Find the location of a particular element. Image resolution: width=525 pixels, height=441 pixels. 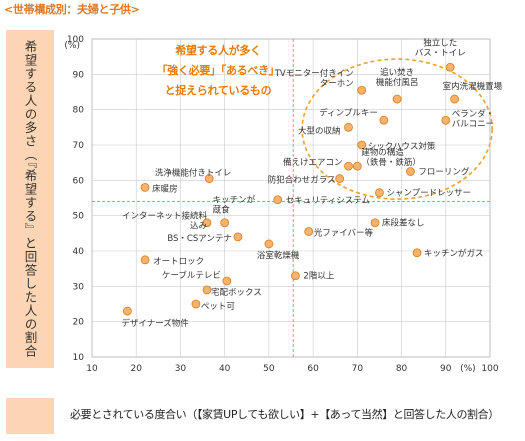

x-tick-label: 10 is located at coordinates (92, 369).